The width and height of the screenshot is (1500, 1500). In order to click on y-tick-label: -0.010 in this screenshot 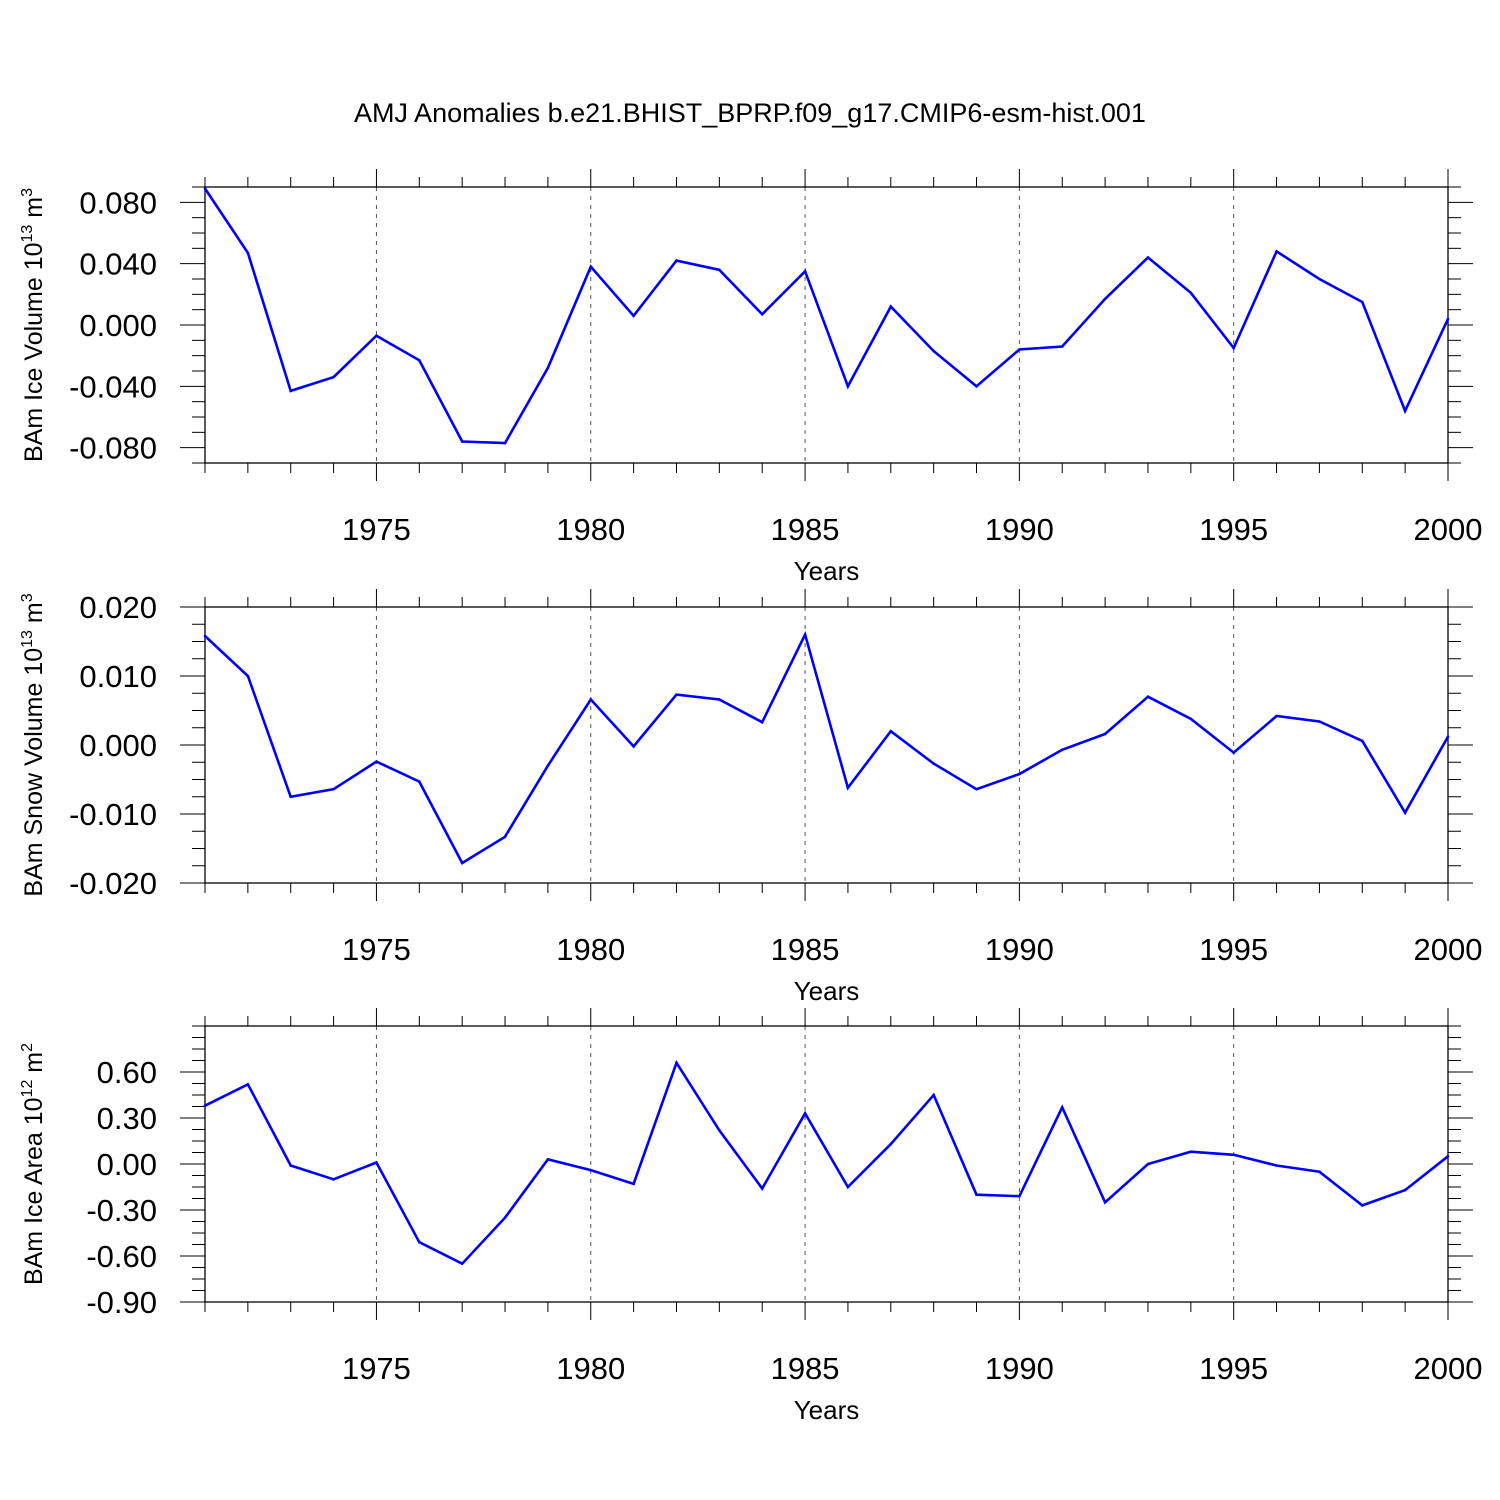, I will do `click(113, 814)`.